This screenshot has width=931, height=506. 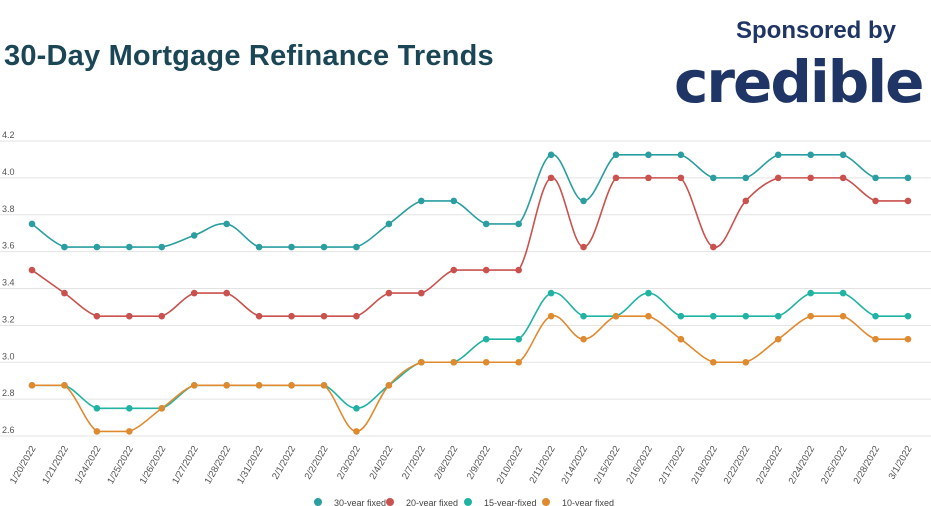 I want to click on y-tick-label: 2.8, so click(x=8, y=393).